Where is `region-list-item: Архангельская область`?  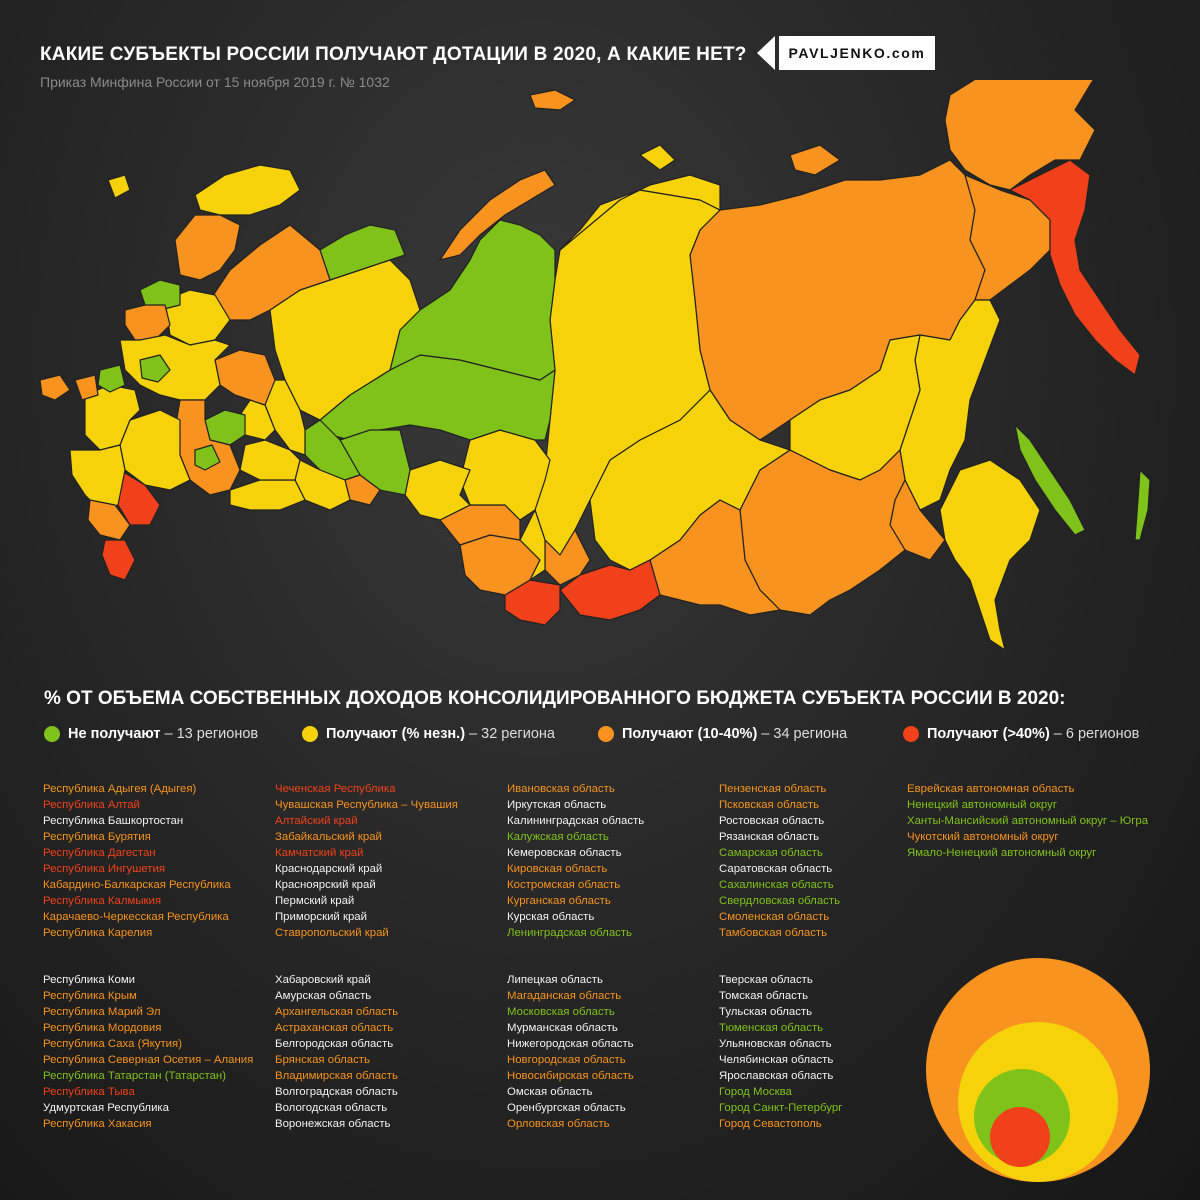 region-list-item: Архангельская область is located at coordinates (337, 1012).